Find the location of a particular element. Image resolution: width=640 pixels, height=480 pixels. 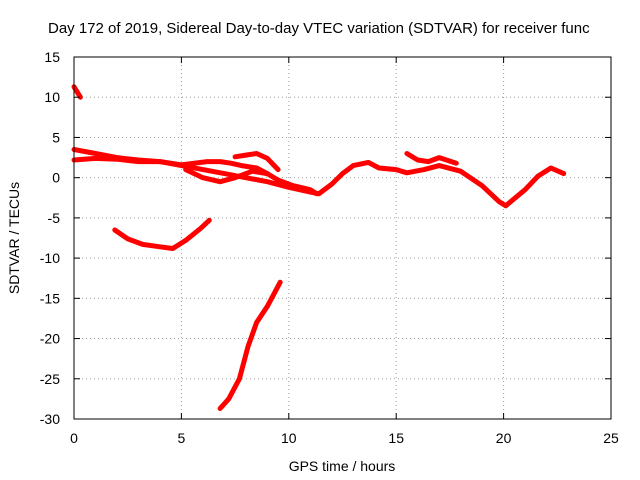

y-tick-label: 10 is located at coordinates (52, 97).